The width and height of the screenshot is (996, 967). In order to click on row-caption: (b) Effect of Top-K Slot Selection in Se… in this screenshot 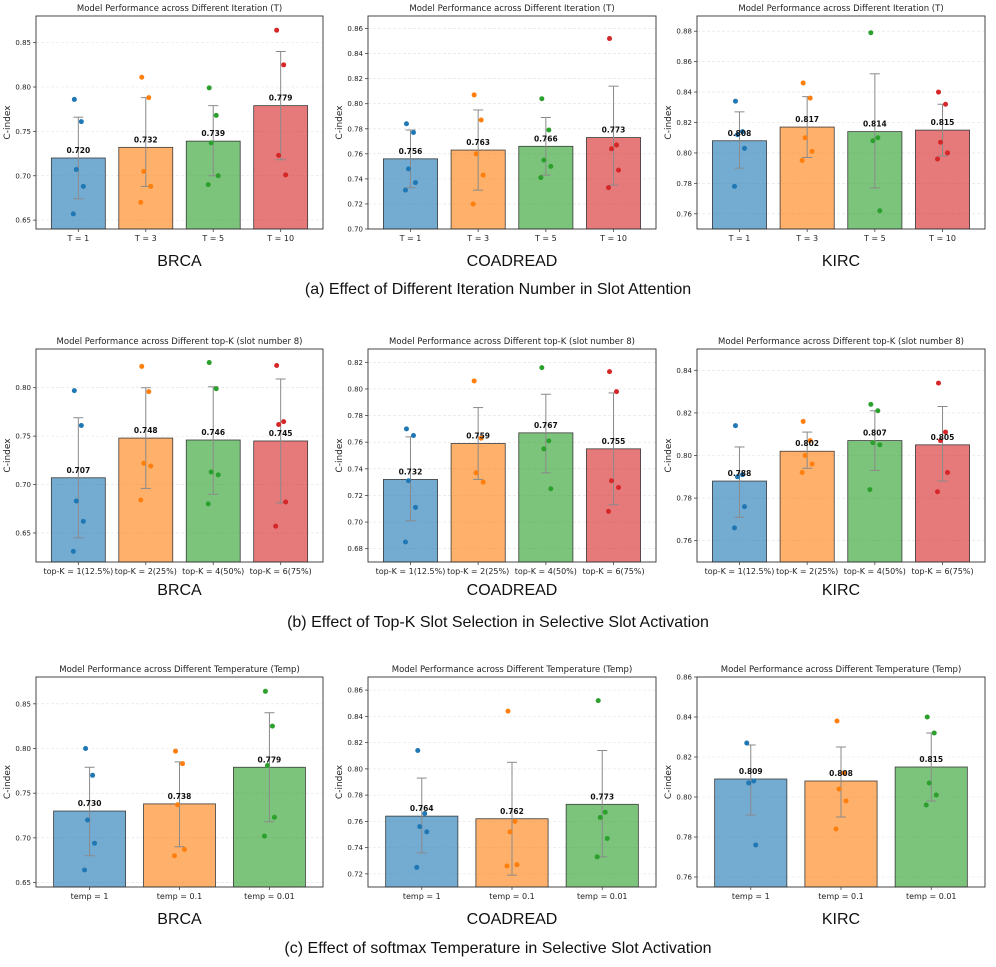, I will do `click(498, 622)`.